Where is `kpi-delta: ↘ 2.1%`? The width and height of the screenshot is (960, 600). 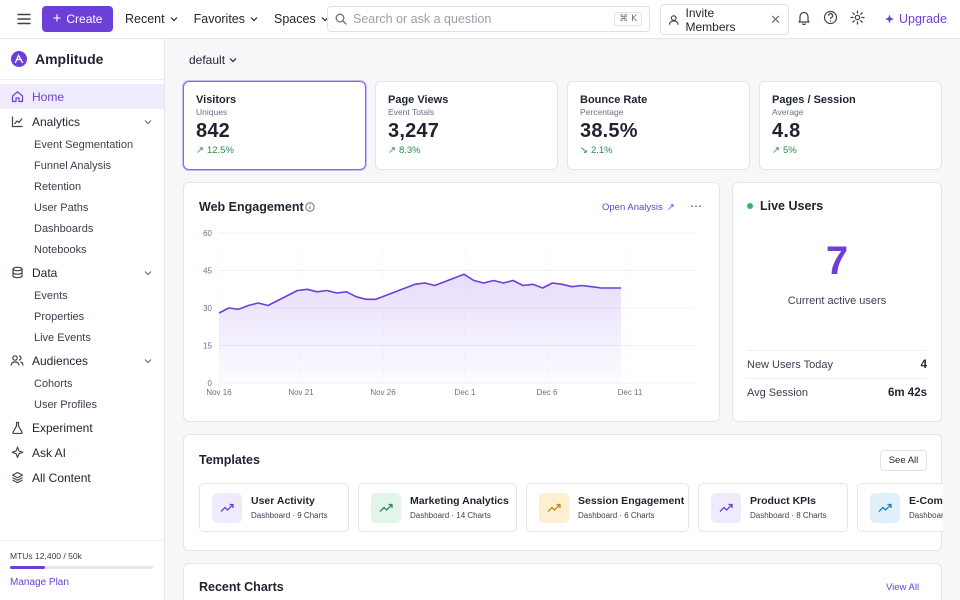
kpi-delta: ↘ 2.1% is located at coordinates (658, 150).